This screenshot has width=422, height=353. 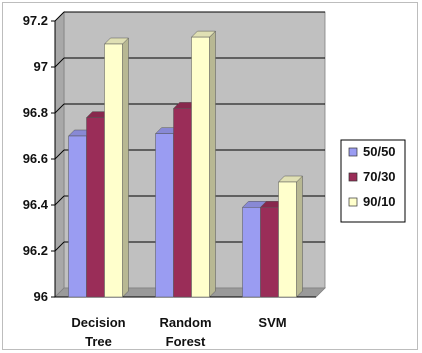 I want to click on legend: 50/50 70/30 90/10, so click(x=373, y=181).